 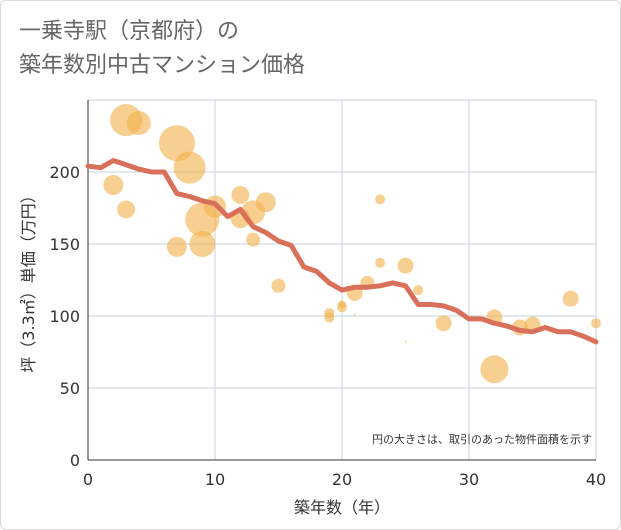 I want to click on y-tick-label: 100, so click(x=64, y=316).